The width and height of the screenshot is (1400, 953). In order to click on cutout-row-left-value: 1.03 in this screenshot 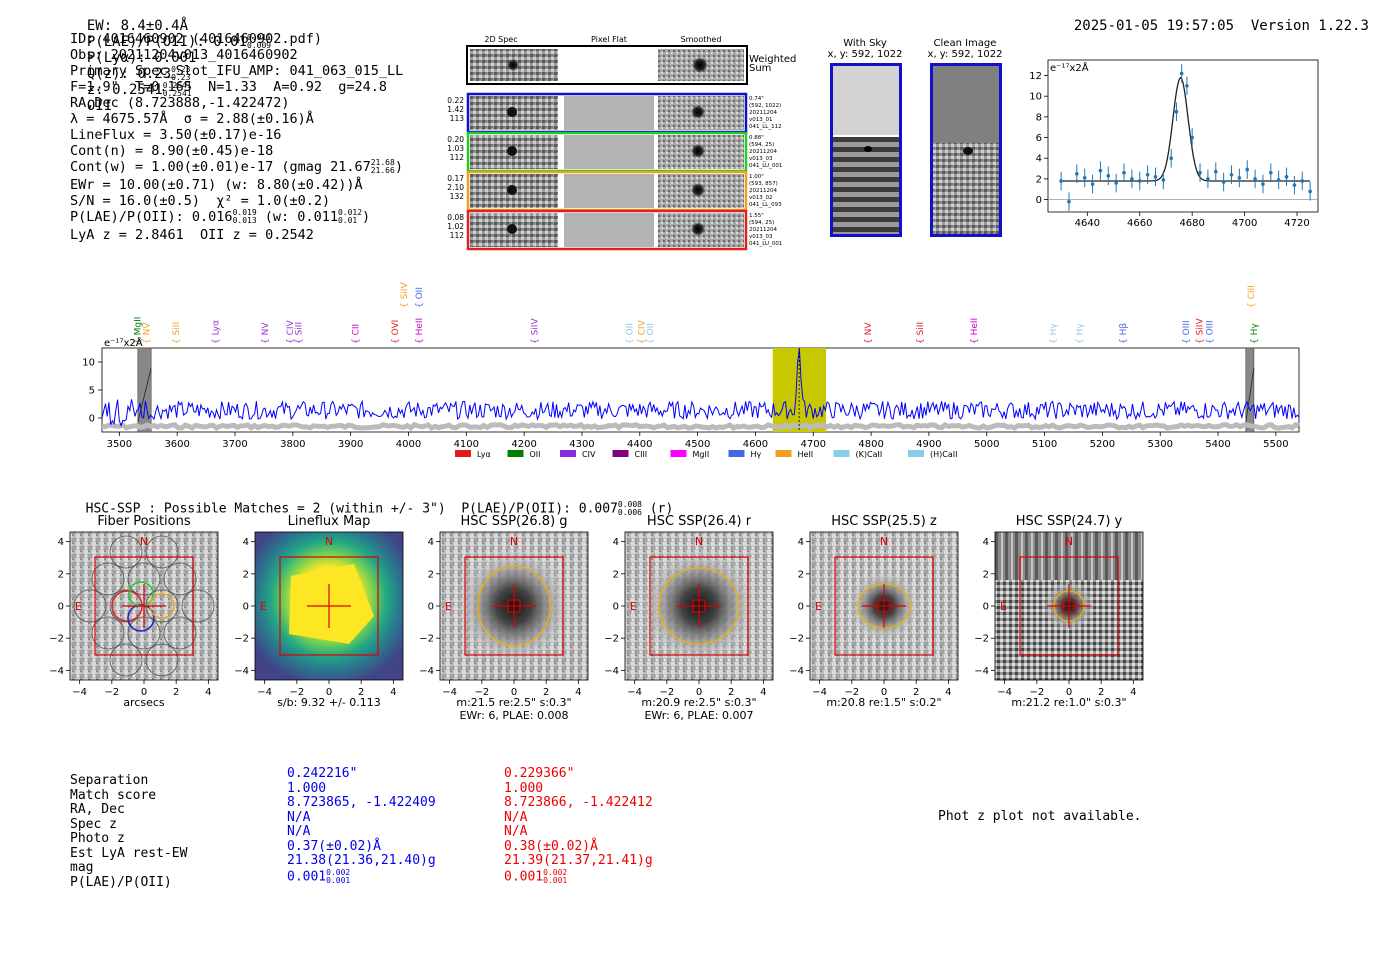, I will do `click(455, 148)`.